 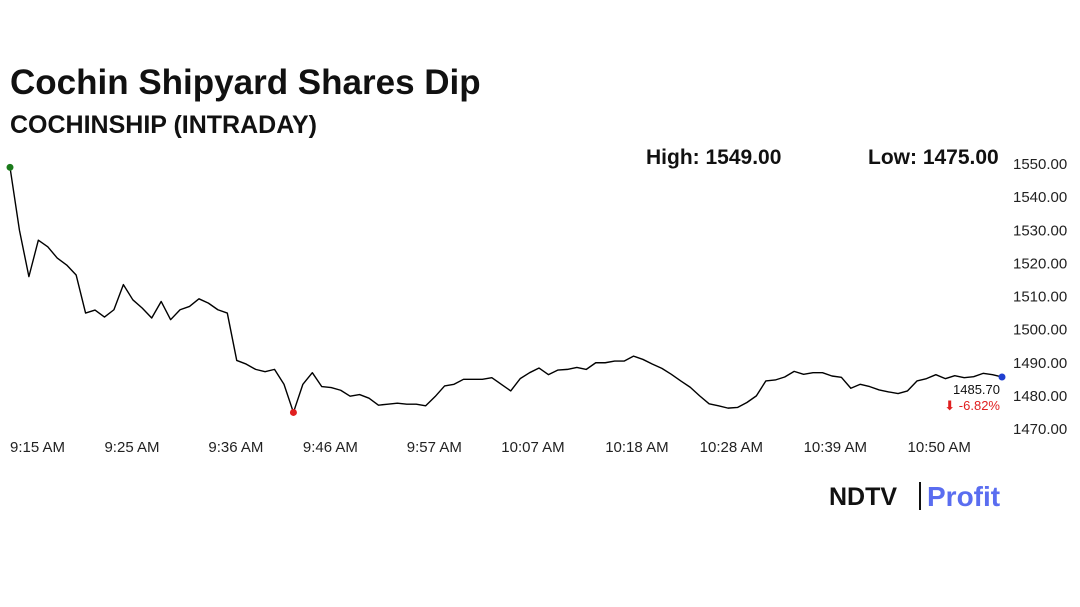 I want to click on y-tick-label: 1530.00, so click(x=1040, y=230).